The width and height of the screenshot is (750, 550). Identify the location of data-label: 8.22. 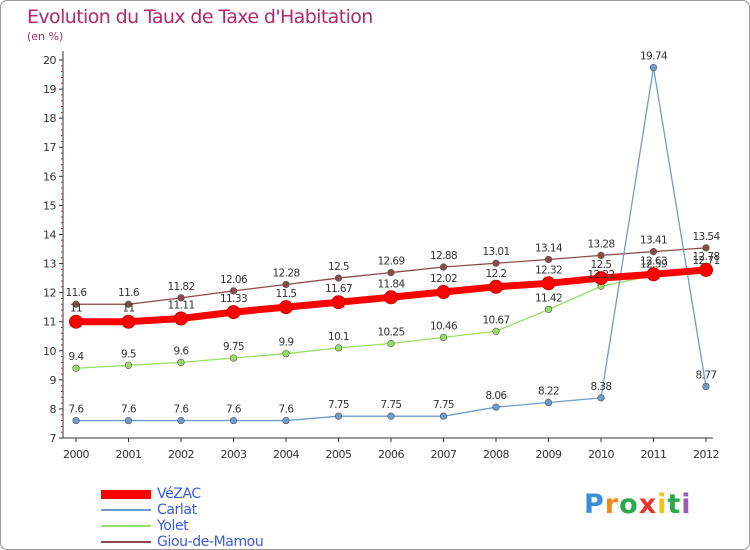
(548, 392).